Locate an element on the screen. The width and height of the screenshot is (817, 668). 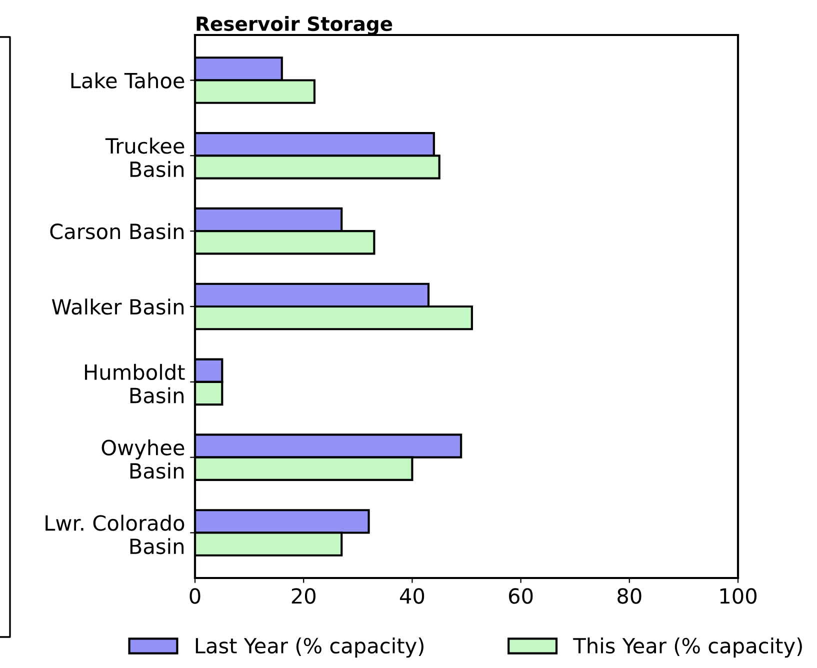
x-tick-label: 100 is located at coordinates (738, 596).